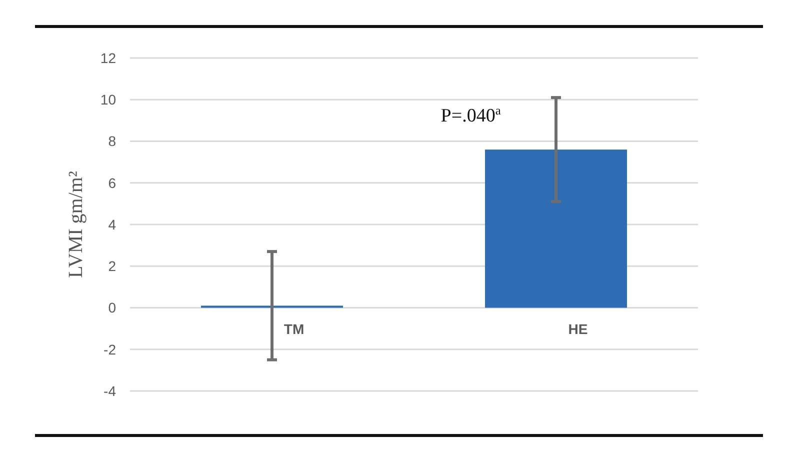 The image size is (800, 455). What do you see at coordinates (108, 100) in the screenshot?
I see `y-tick-label: 10` at bounding box center [108, 100].